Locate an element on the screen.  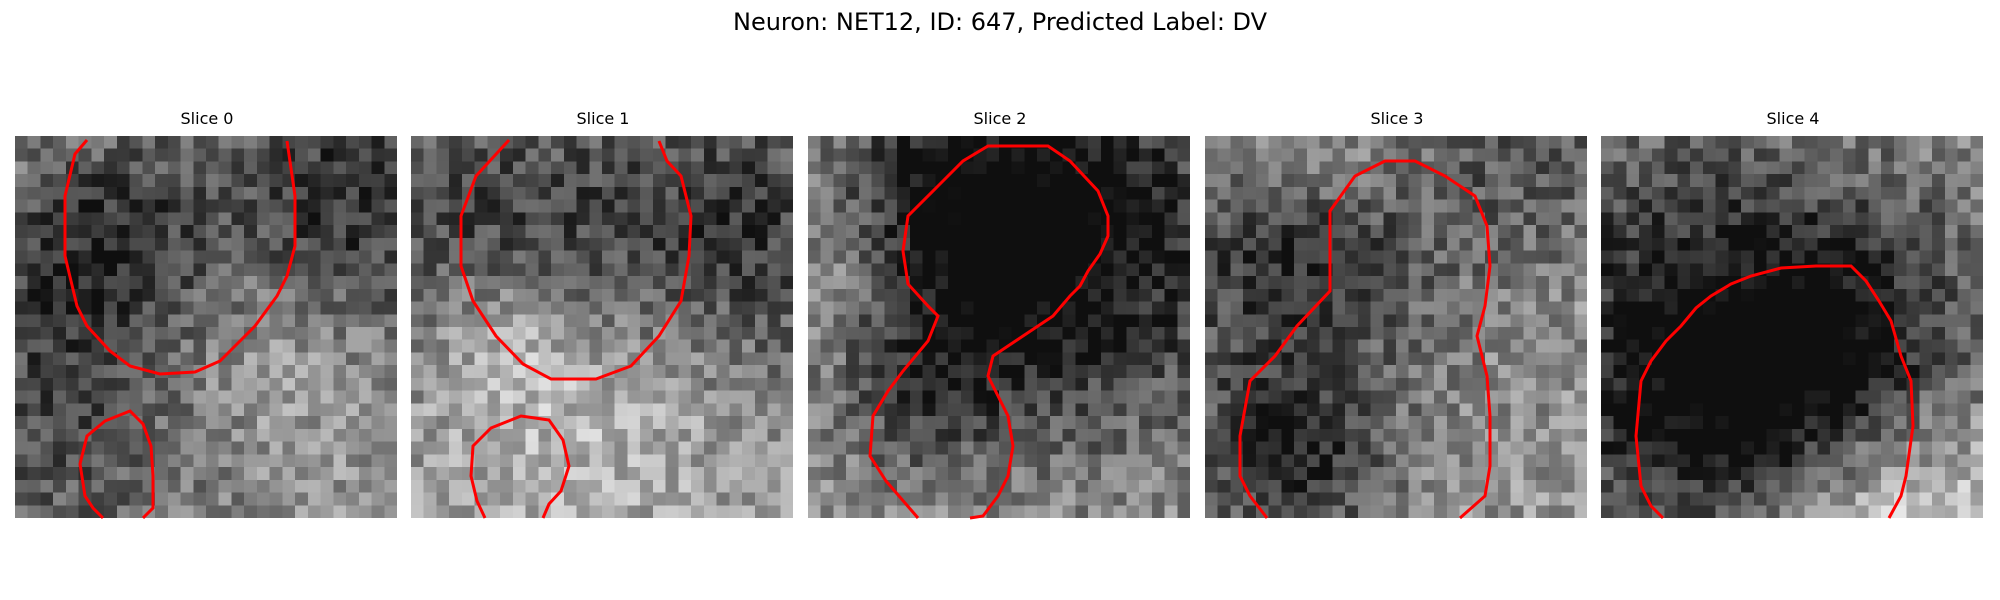
slice-title: Slice 0 is located at coordinates (207, 118).